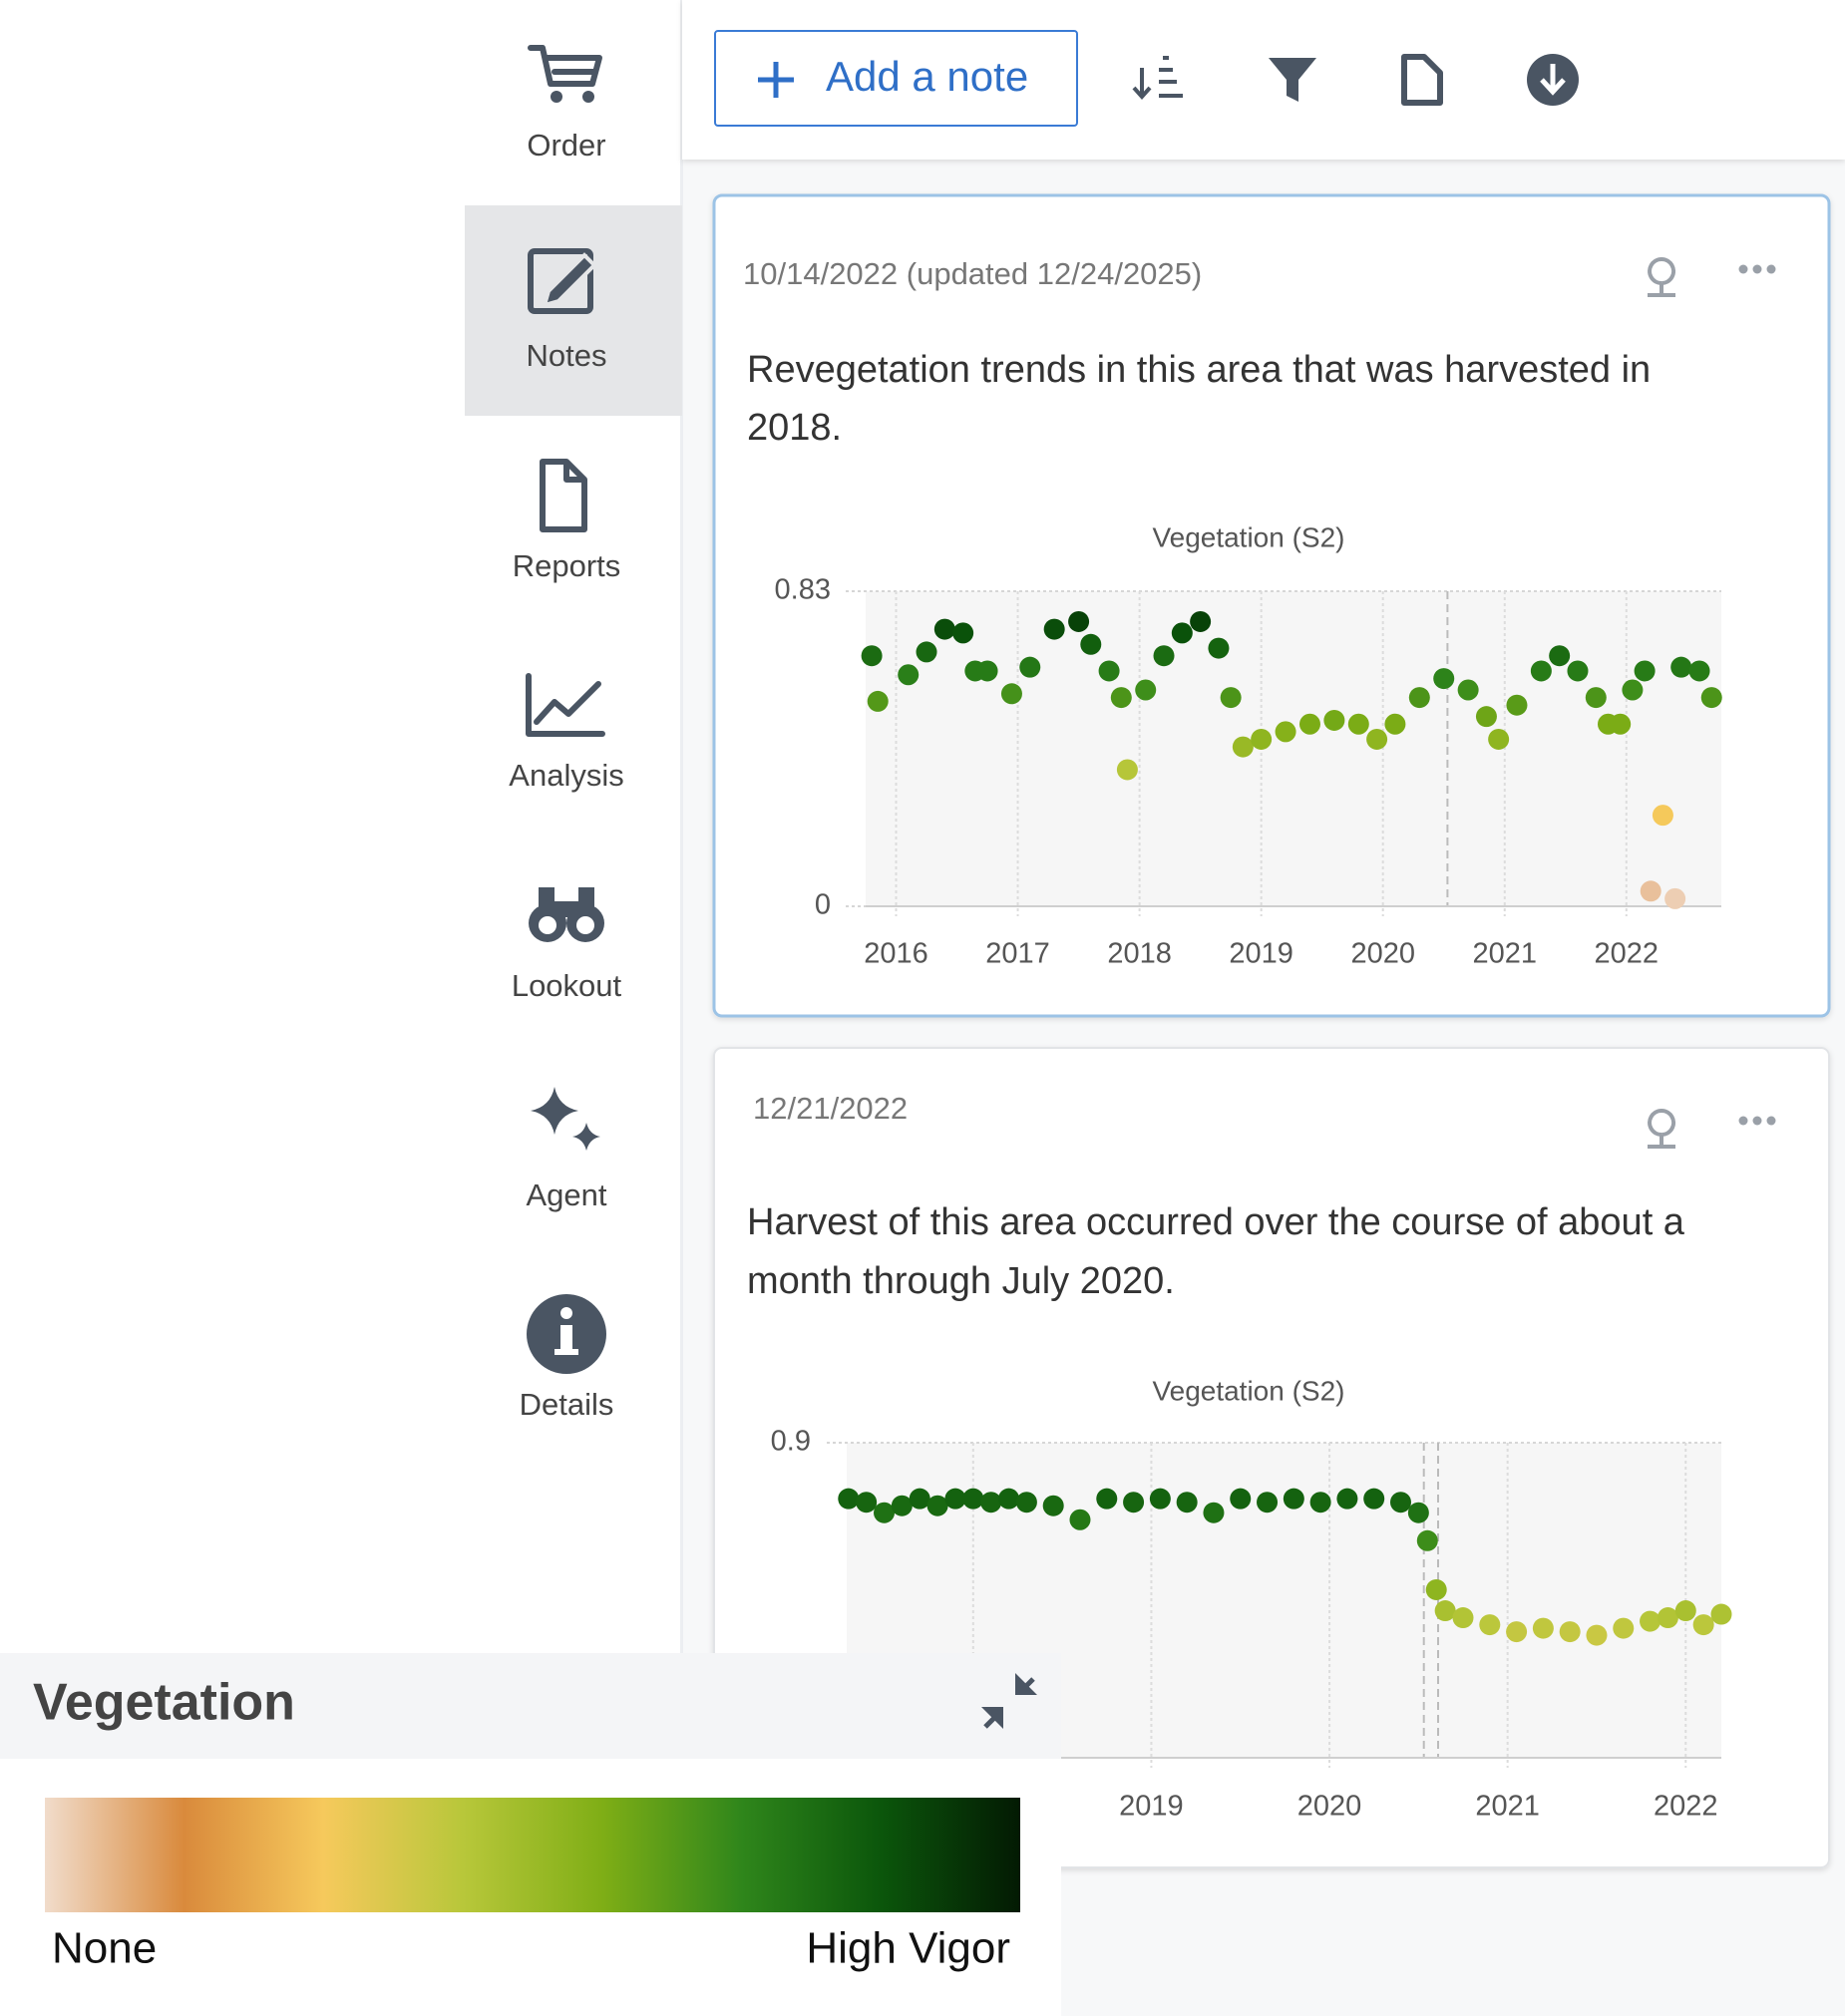  What do you see at coordinates (927, 76) in the screenshot?
I see `add-note-label: Add a note` at bounding box center [927, 76].